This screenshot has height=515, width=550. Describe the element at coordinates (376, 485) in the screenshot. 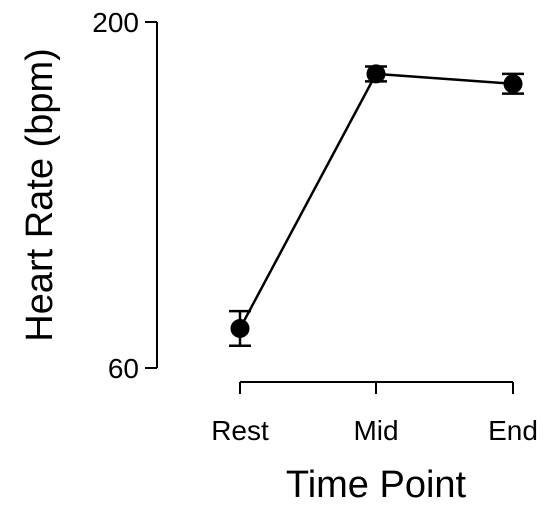

I see `x-axis-title: Time Point` at that location.